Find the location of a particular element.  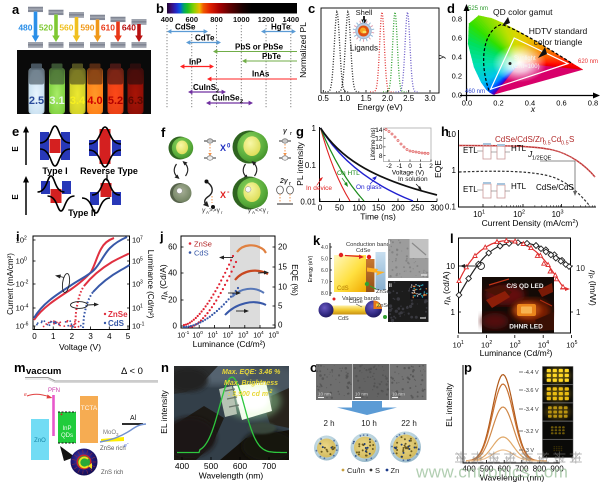

svg-text: On glass is located at coordinates (369, 187).